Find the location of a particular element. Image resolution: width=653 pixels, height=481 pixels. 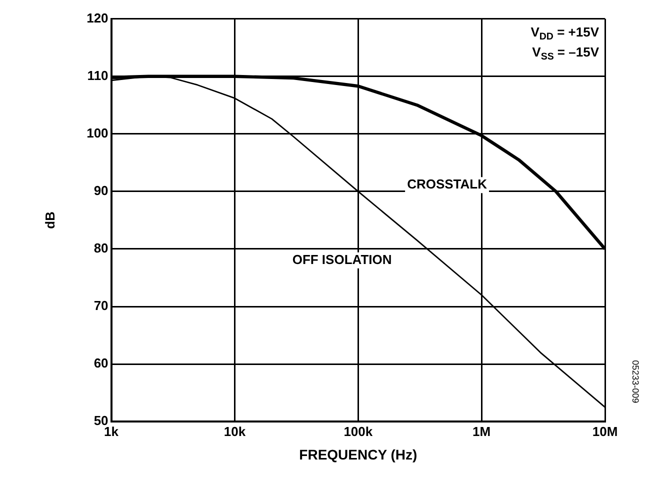

series-label: OFF ISOLATION is located at coordinates (342, 259).